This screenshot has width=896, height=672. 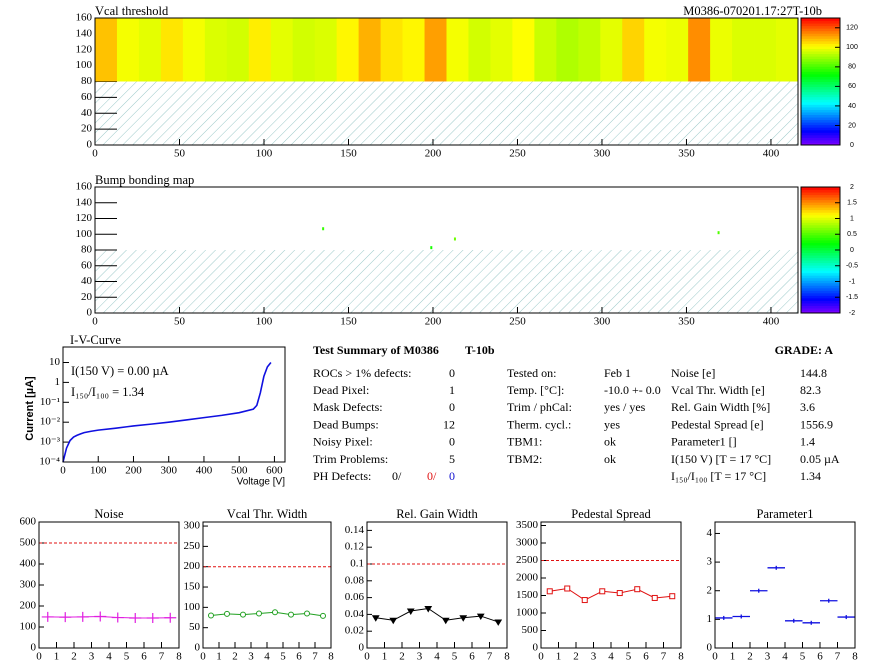 What do you see at coordinates (354, 547) in the screenshot?
I see `y-tick-label: 0.12` at bounding box center [354, 547].